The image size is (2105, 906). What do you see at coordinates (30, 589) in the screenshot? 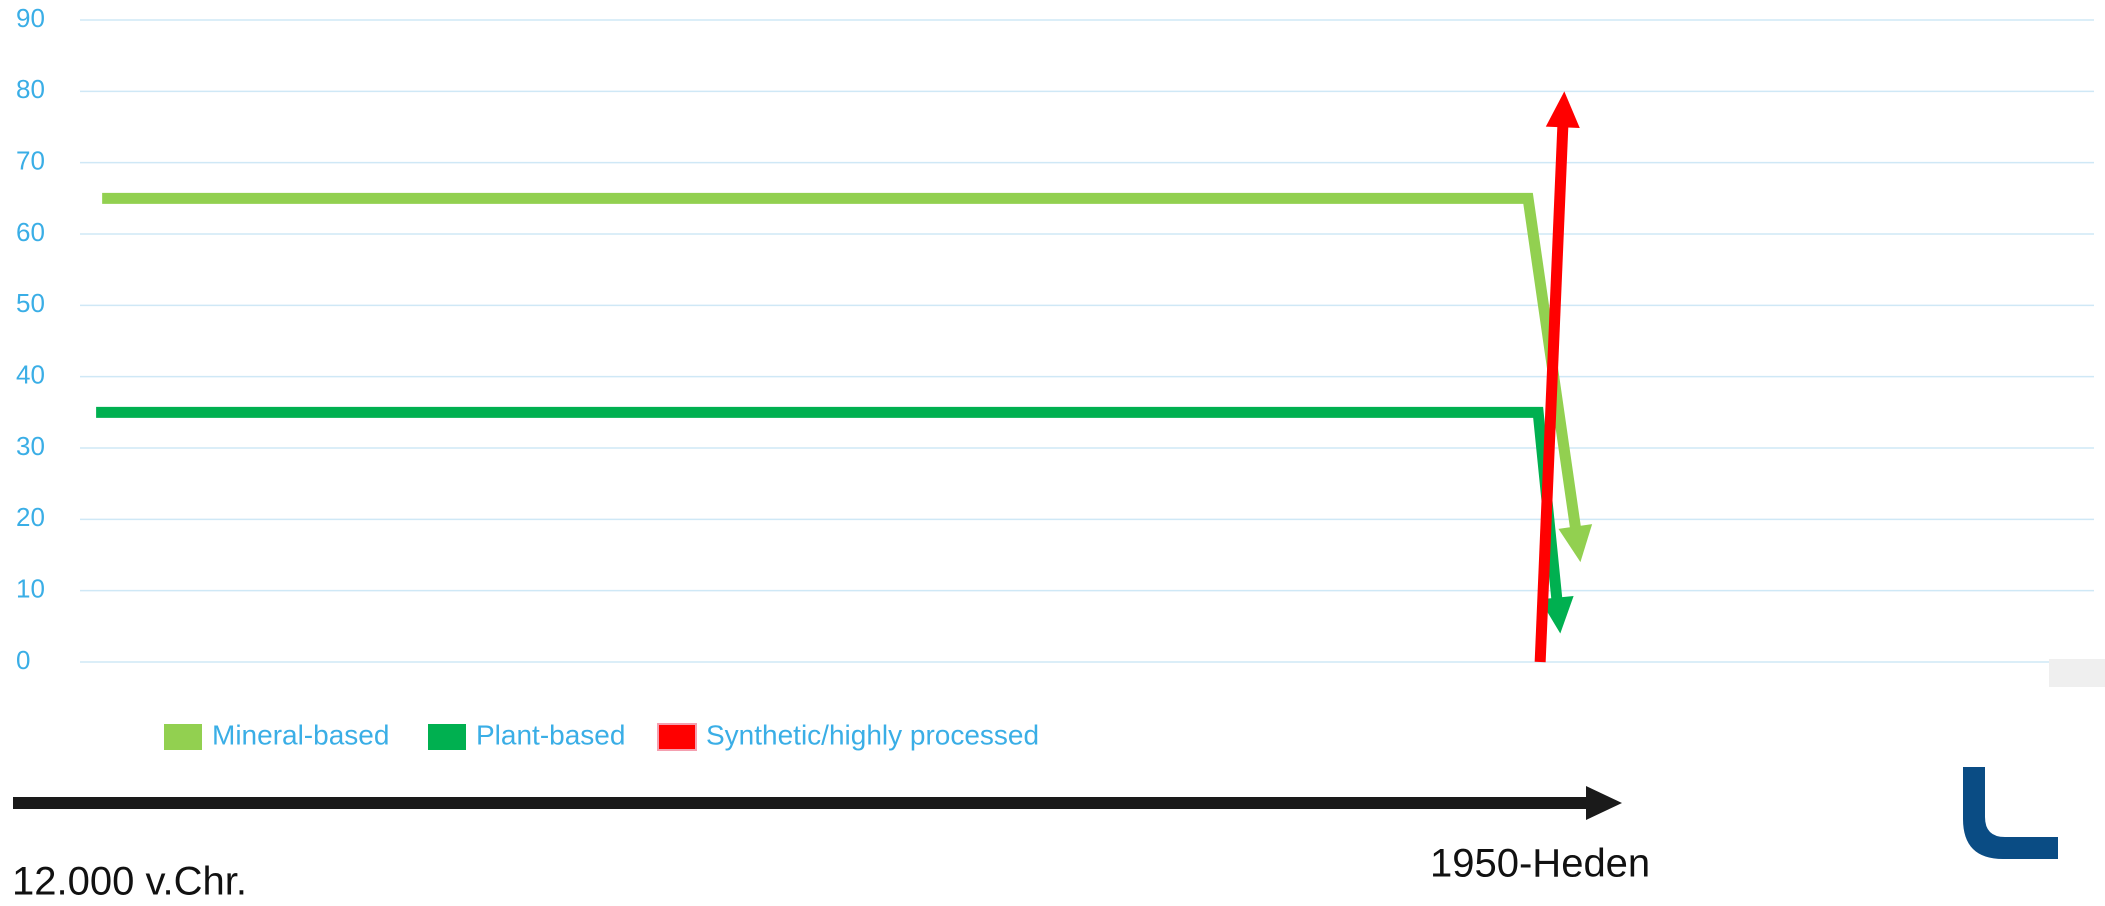
I see `y-tick-label: 10` at bounding box center [30, 589].